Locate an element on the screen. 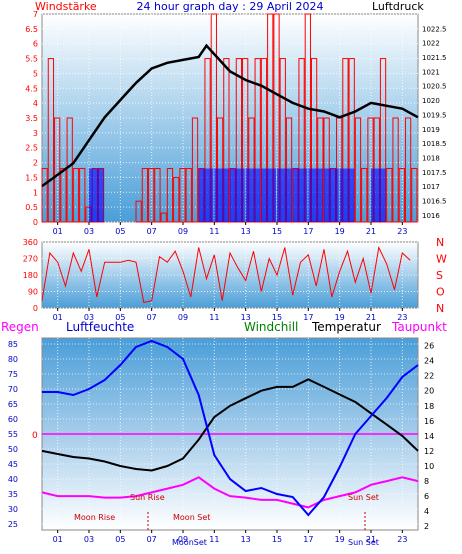 This screenshot has height=554, width=462. panel1-hour-axis: 01 03 05 07 09 11 13 15 17 19 21 23 is located at coordinates (230, 229).